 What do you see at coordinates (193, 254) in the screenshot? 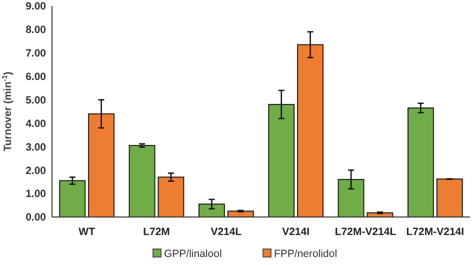
I see `legend-label: GPP/linalool` at bounding box center [193, 254].